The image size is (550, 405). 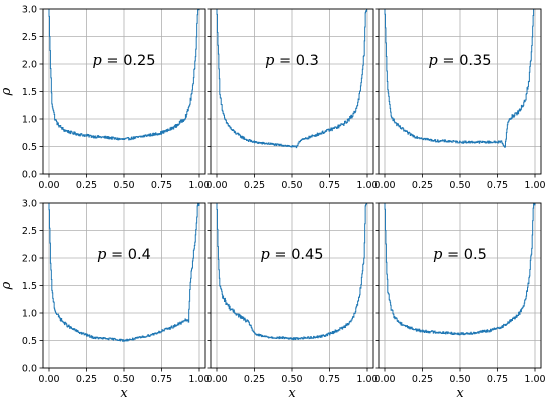 I want to click on panel-annotation: p = 0.3, so click(x=292, y=61).